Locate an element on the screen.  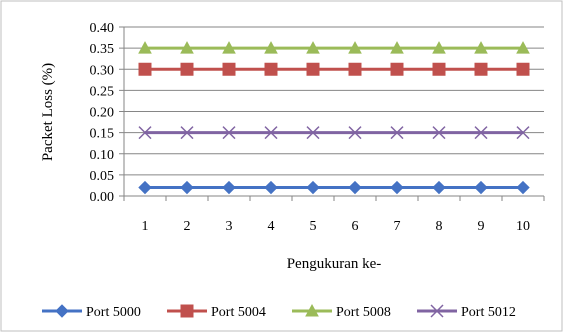
x-tick-label: 4 is located at coordinates (271, 226).